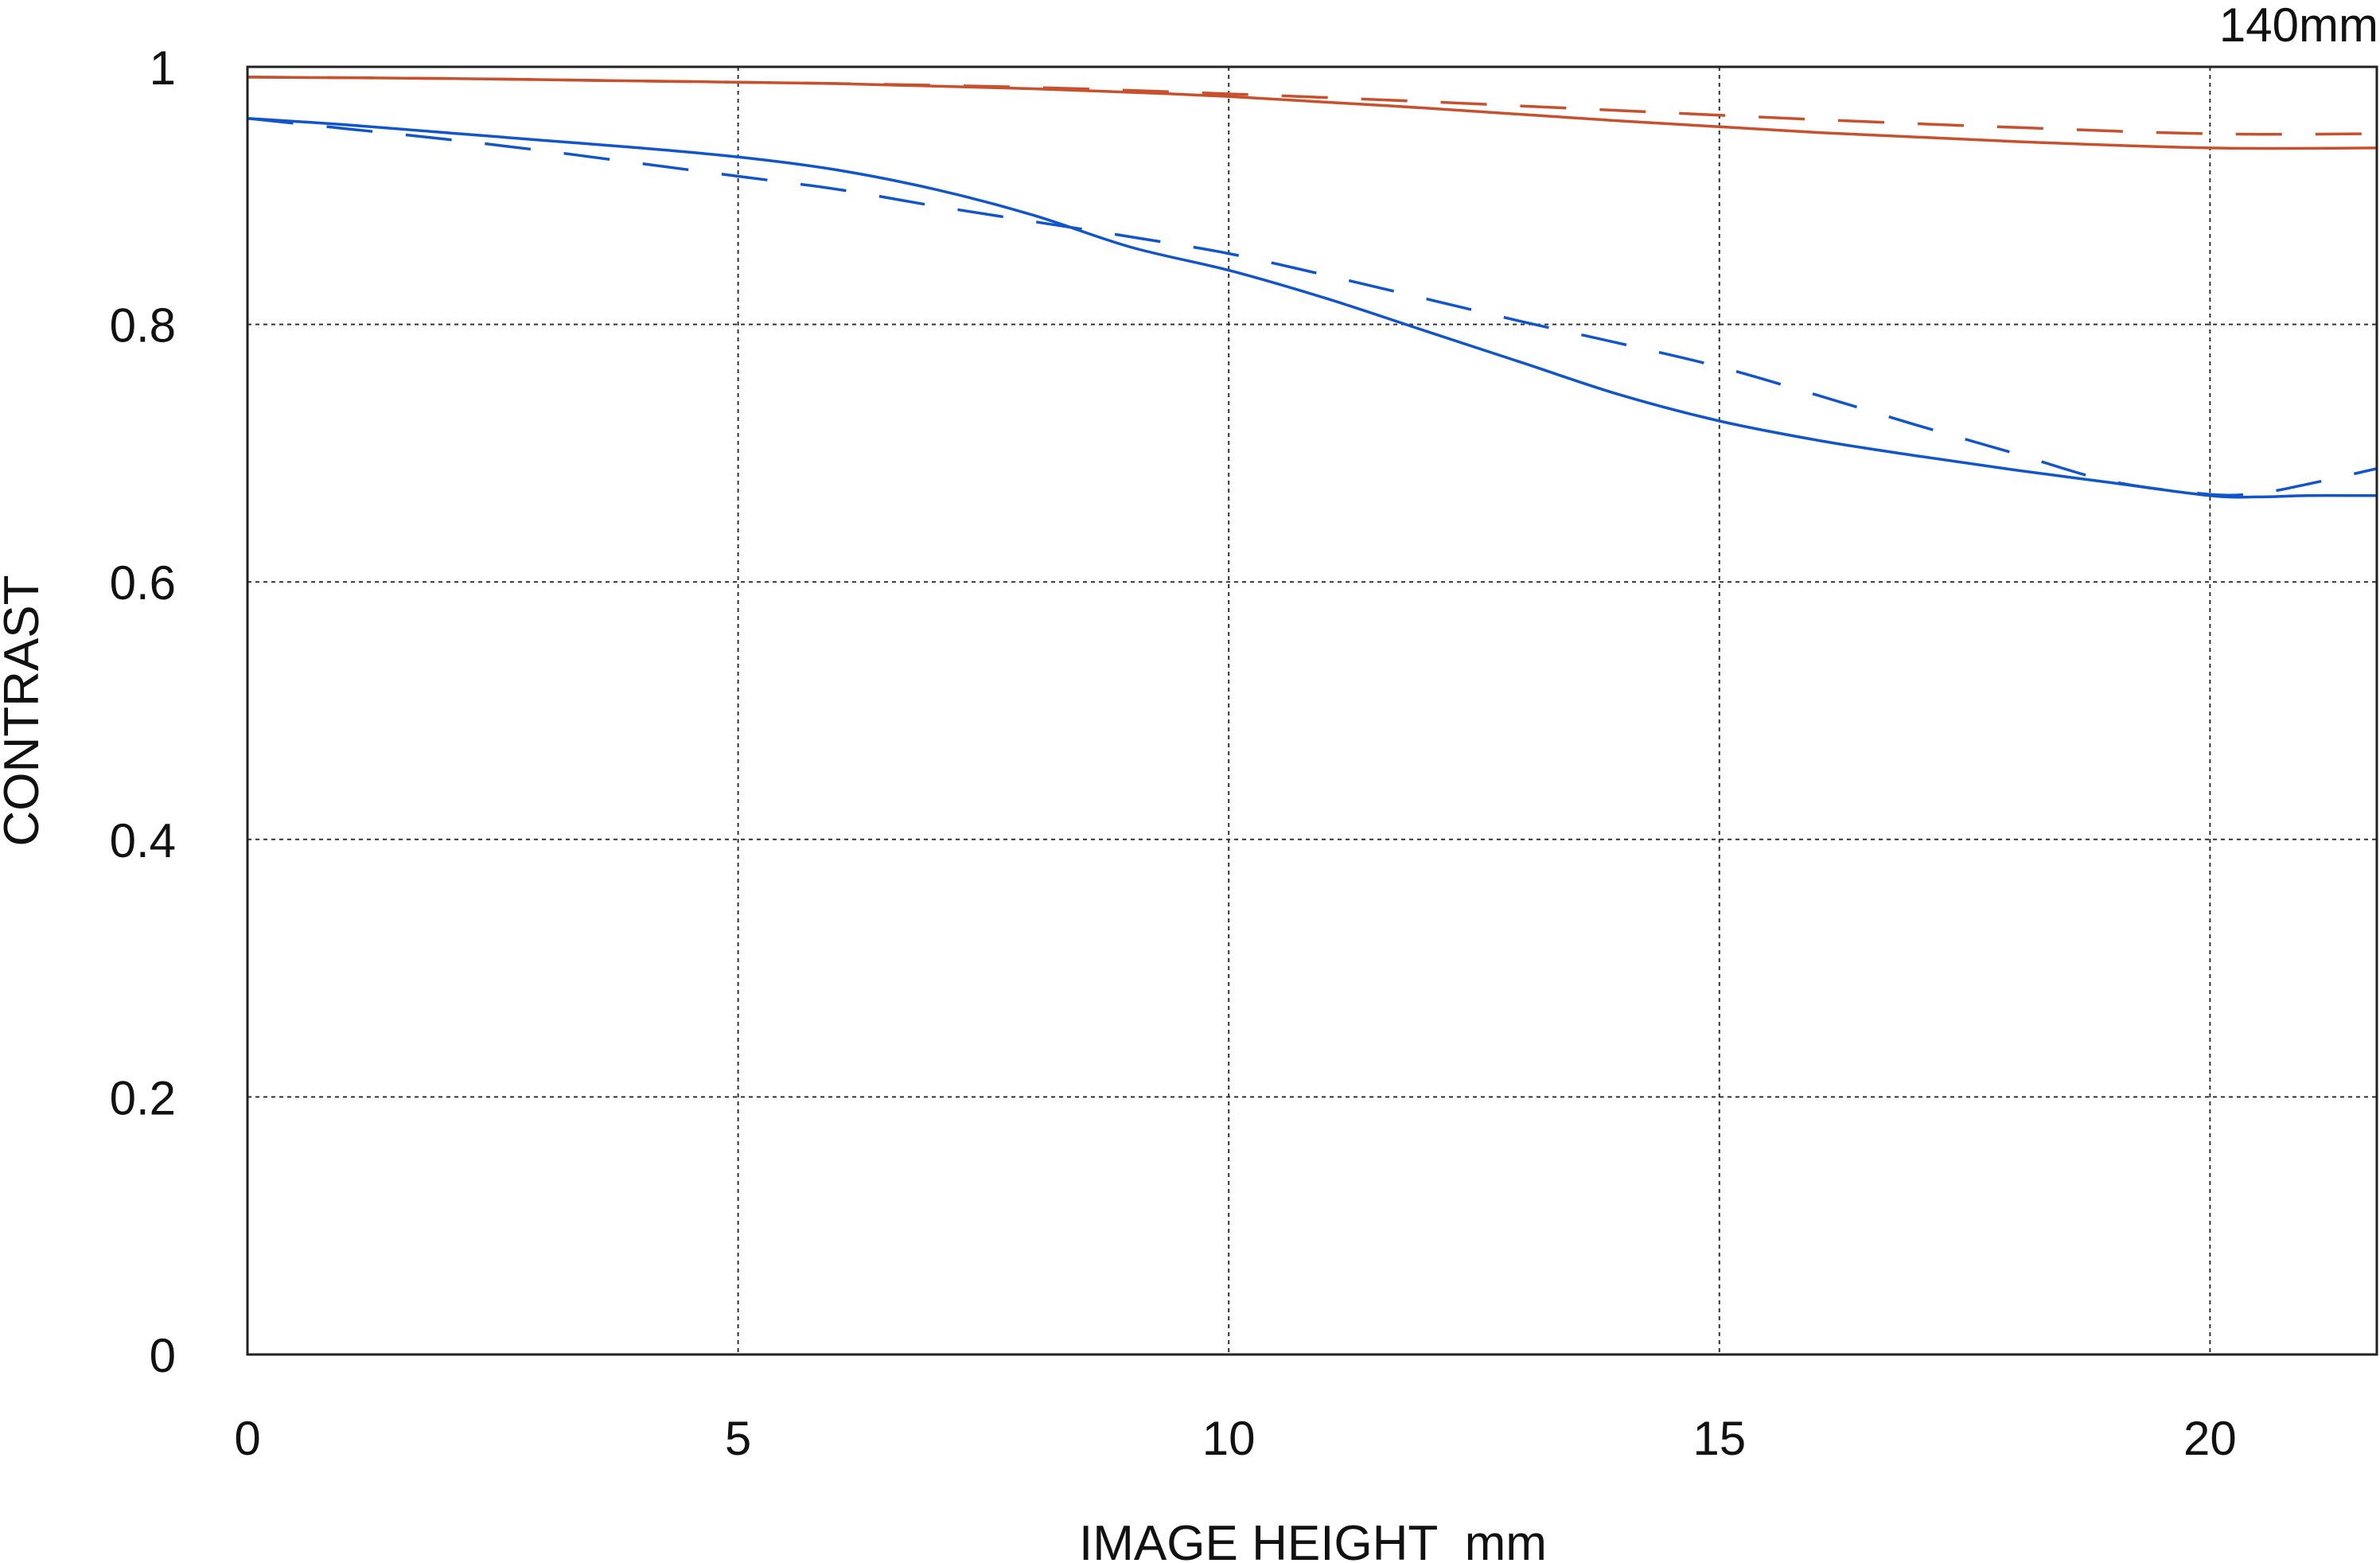 This screenshot has height=1563, width=2380. I want to click on y-tick-label: 0, so click(163, 1355).